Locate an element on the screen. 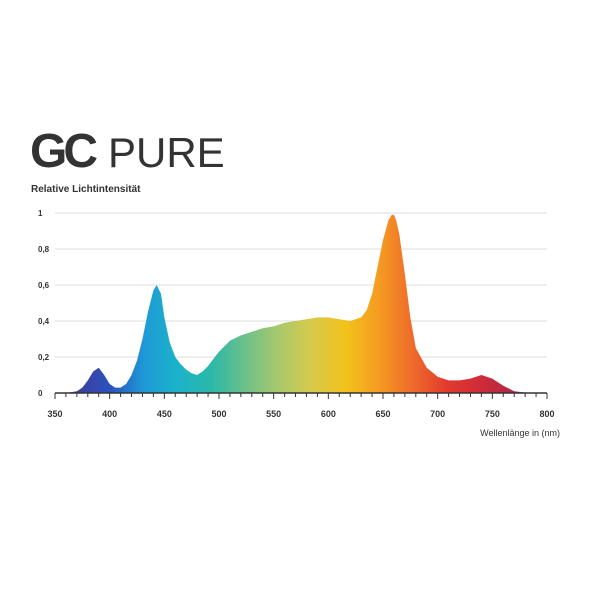 This screenshot has width=600, height=600. x-tick-label: 650 is located at coordinates (382, 414).